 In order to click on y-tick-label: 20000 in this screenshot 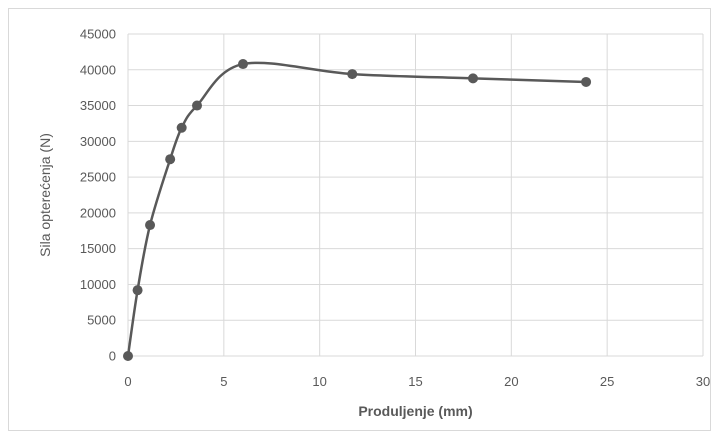, I will do `click(98, 212)`.